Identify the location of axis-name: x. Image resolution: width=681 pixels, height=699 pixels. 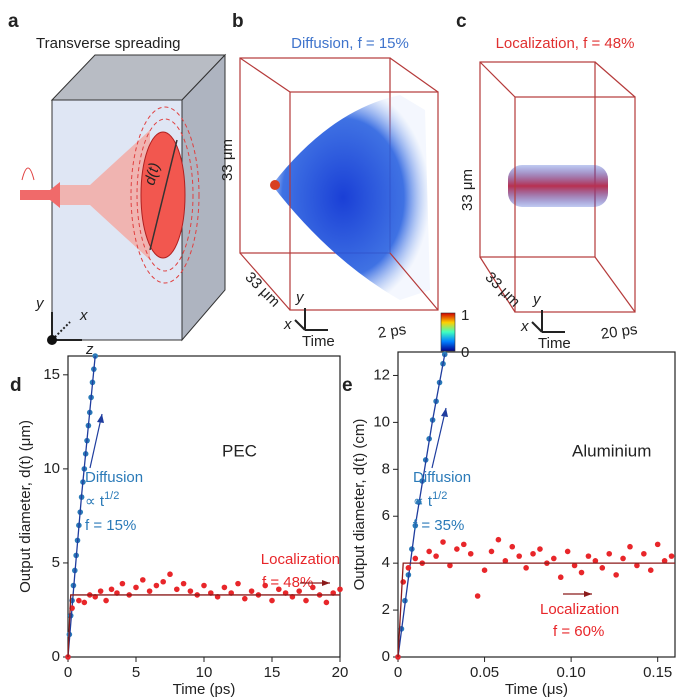
(287, 324).